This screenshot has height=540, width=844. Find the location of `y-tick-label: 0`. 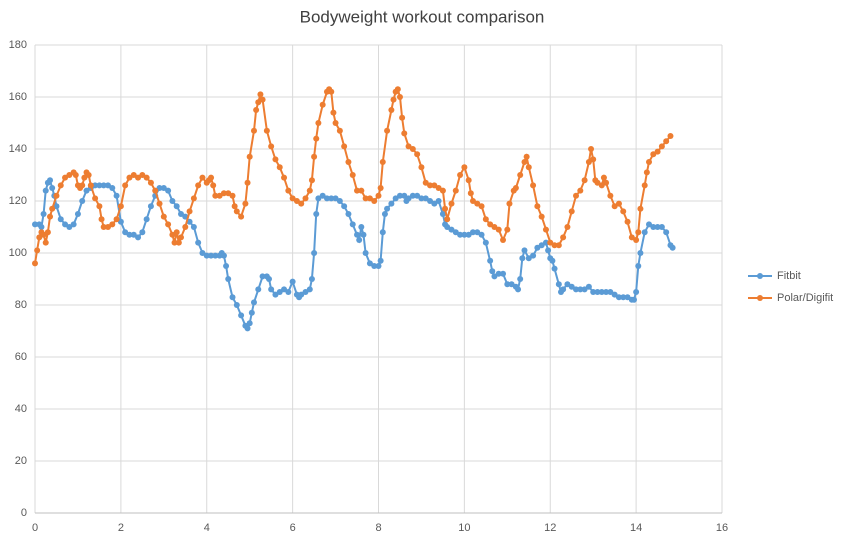

y-tick-label: 0 is located at coordinates (24, 513).